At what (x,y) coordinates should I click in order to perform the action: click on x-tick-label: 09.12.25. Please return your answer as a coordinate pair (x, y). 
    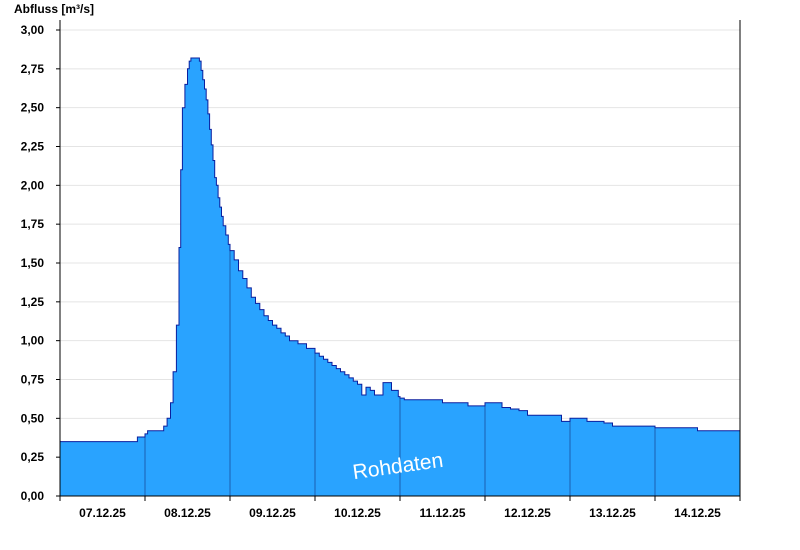
    Looking at the image, I should click on (272, 513).